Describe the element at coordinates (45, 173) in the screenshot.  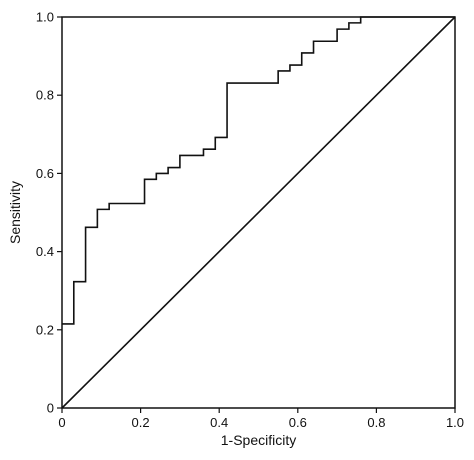
I see `y-tick-label: 0.6` at that location.